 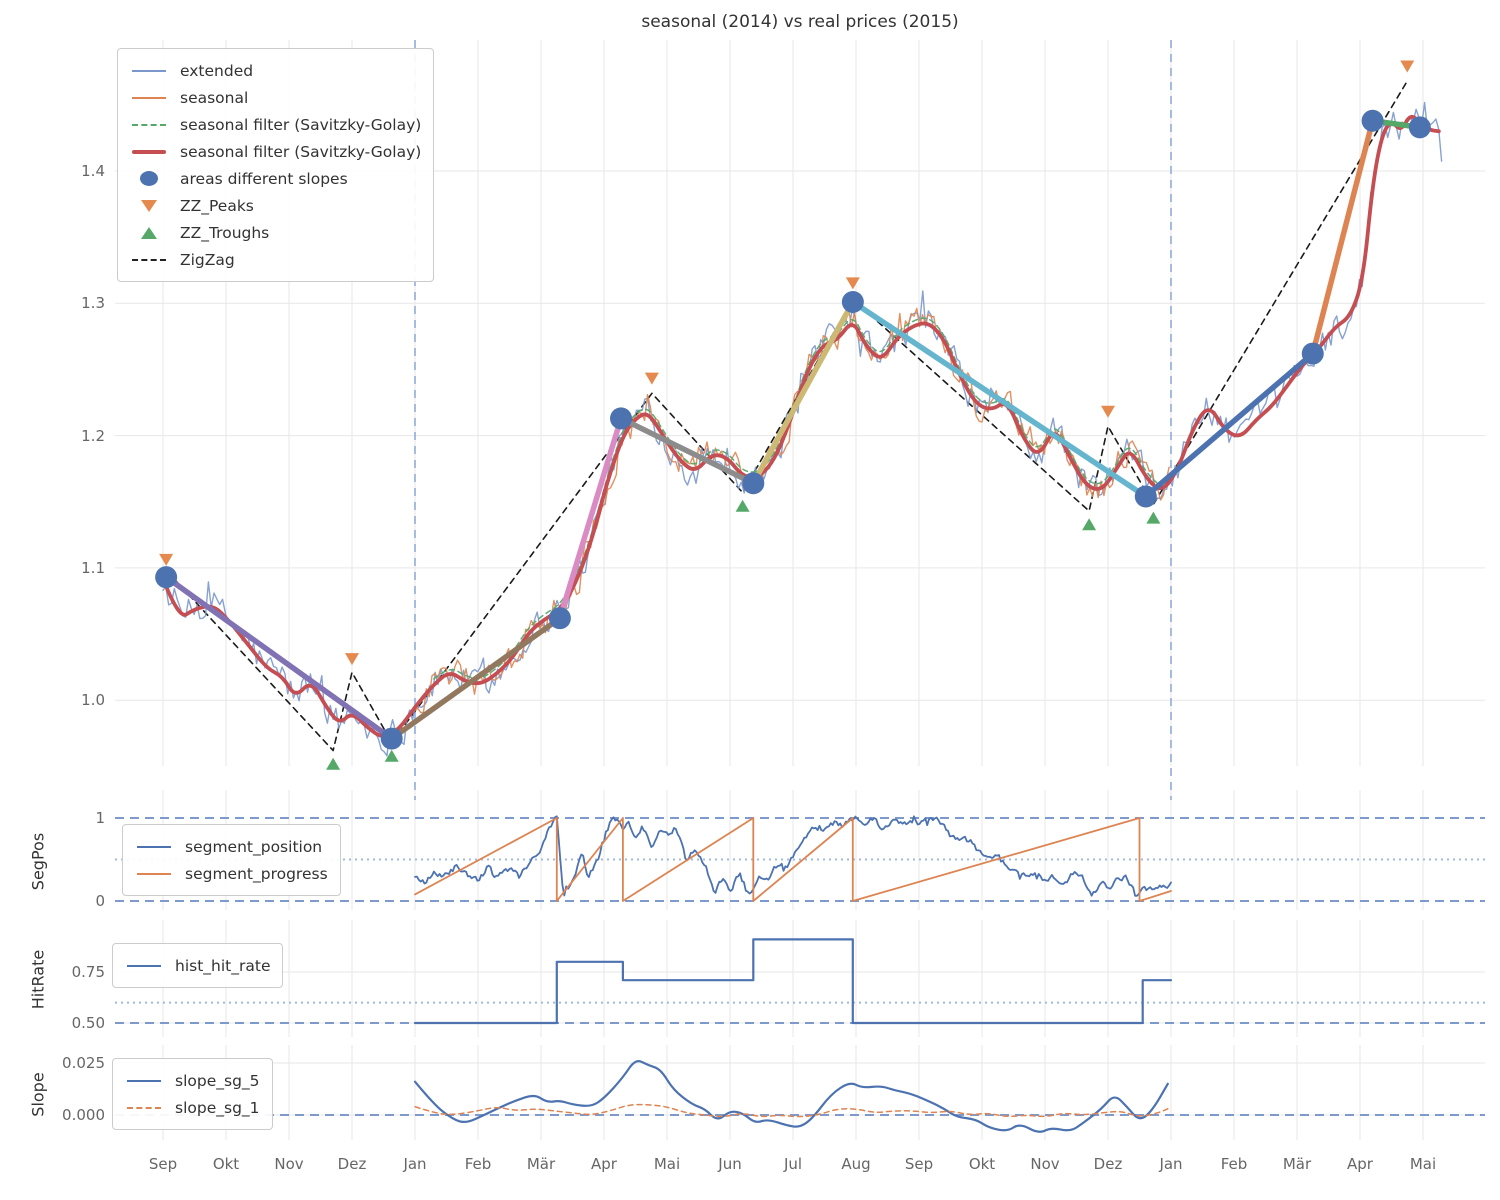 What do you see at coordinates (275, 259) in the screenshot?
I see `legend-item-zigzag: ZigZag` at bounding box center [275, 259].